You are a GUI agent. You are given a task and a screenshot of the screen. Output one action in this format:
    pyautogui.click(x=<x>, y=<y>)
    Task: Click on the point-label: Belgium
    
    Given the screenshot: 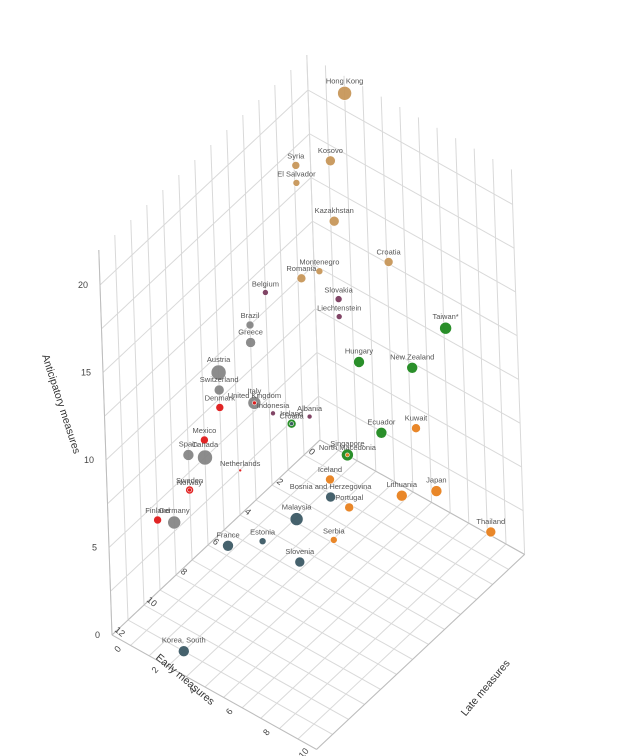 What is the action you would take?
    pyautogui.click(x=265, y=284)
    